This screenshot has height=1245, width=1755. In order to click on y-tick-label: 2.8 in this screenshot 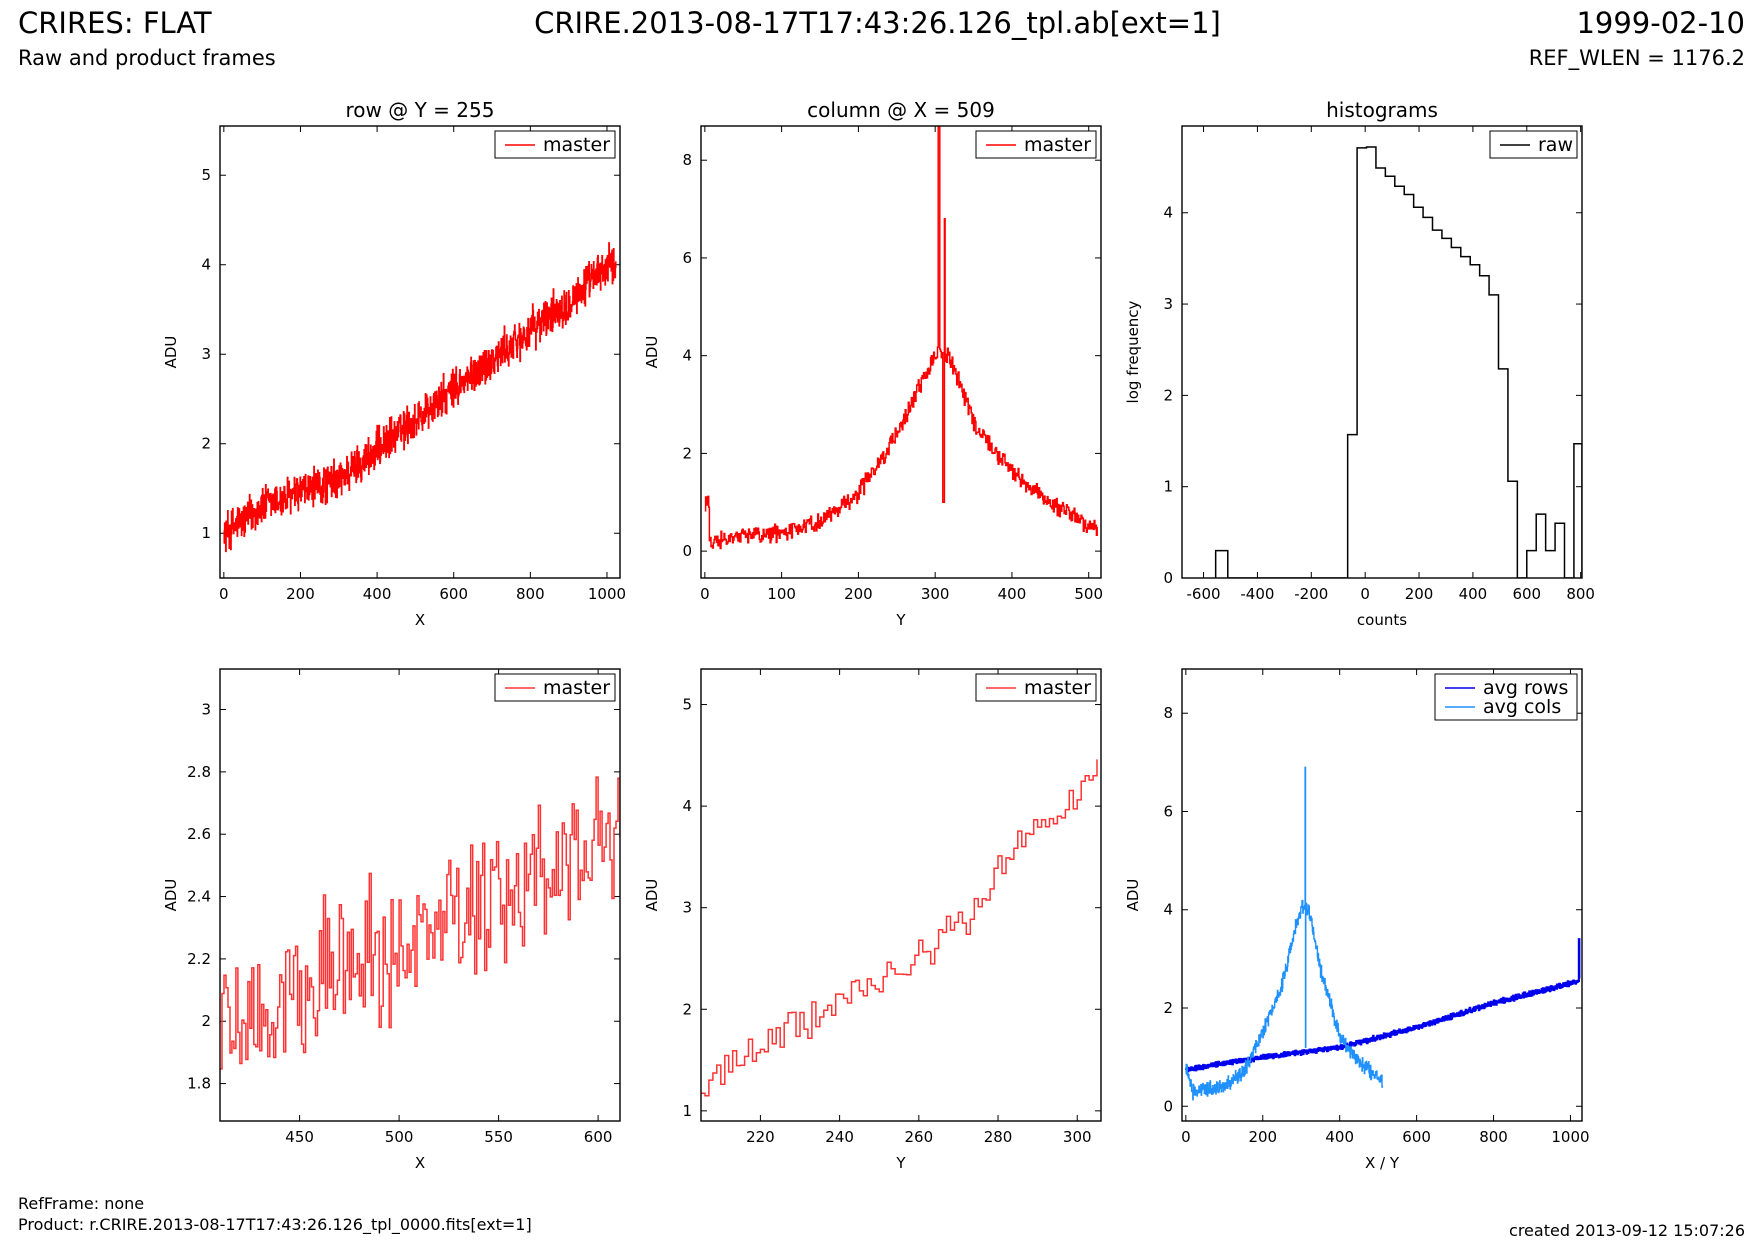, I will do `click(199, 772)`.